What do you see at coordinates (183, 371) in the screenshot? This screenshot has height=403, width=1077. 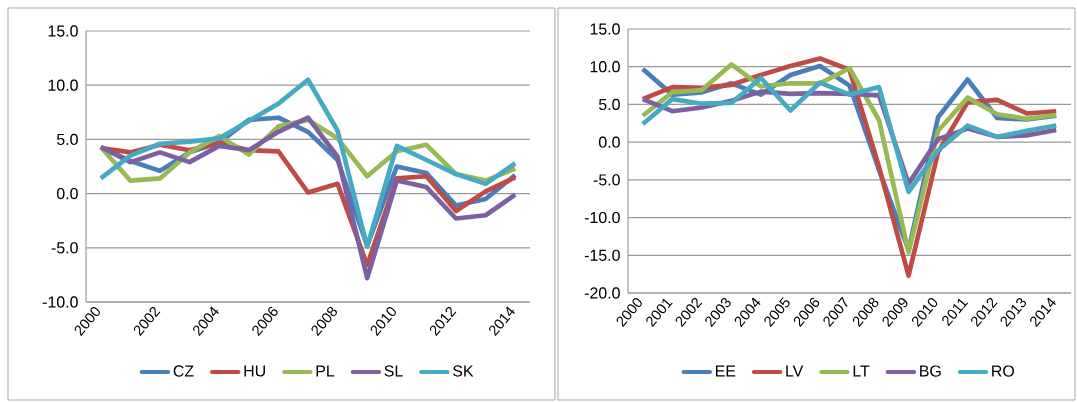 I see `legend-label: CZ` at bounding box center [183, 371].